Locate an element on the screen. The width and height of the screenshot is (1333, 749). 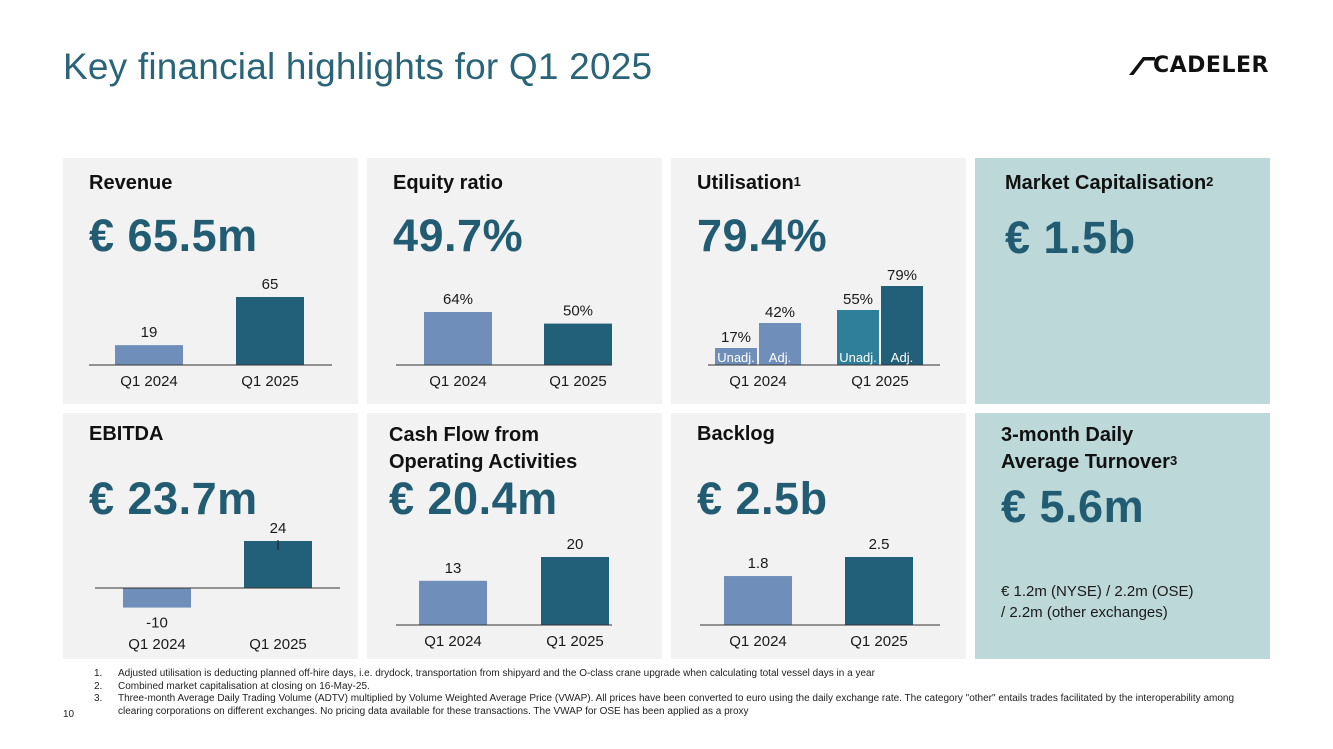
bar-unadj-q1-2025 is located at coordinates (858, 337).